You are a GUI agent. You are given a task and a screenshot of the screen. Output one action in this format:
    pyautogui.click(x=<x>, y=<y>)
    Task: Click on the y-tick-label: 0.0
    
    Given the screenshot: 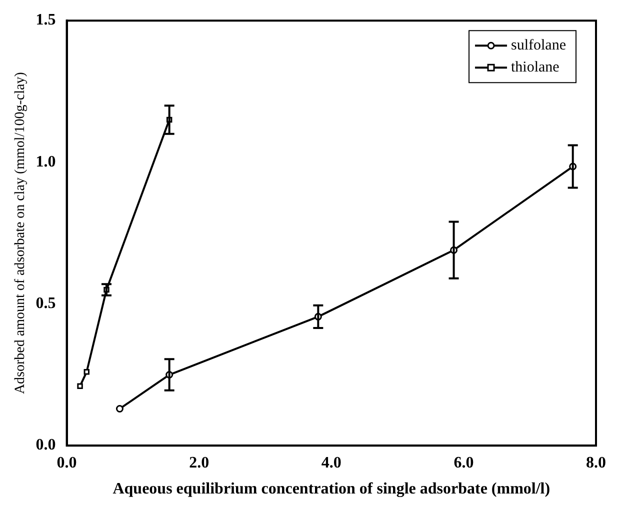 What is the action you would take?
    pyautogui.click(x=46, y=445)
    